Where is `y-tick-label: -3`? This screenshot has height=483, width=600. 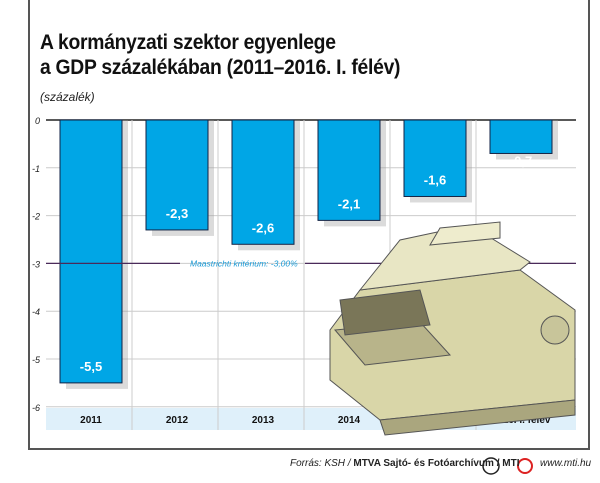 y-tick-label: -3 is located at coordinates (36, 264).